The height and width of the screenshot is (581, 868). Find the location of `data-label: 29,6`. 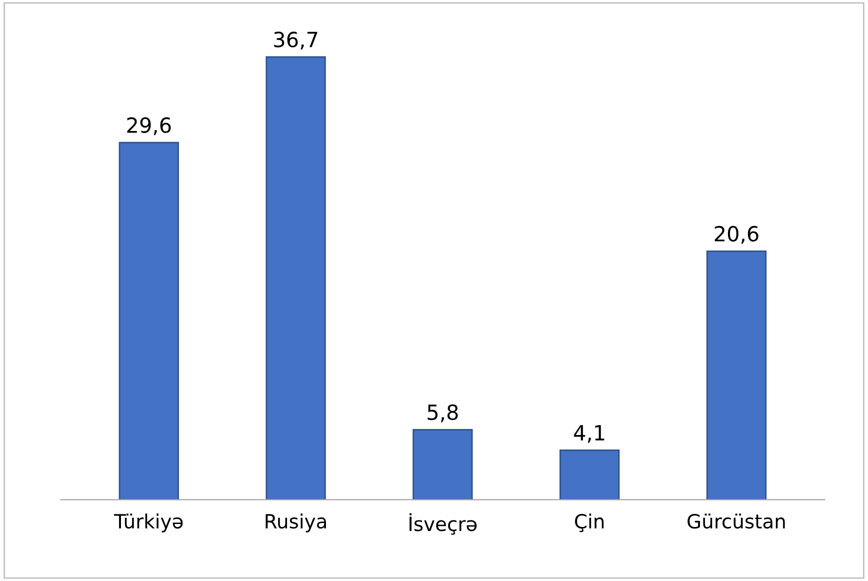

data-label: 29,6 is located at coordinates (149, 126).